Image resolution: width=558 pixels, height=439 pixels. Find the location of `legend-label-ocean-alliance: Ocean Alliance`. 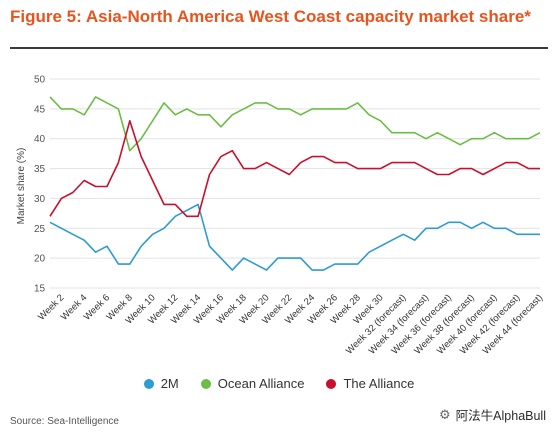

legend-label-ocean-alliance: Ocean Alliance is located at coordinates (261, 383).